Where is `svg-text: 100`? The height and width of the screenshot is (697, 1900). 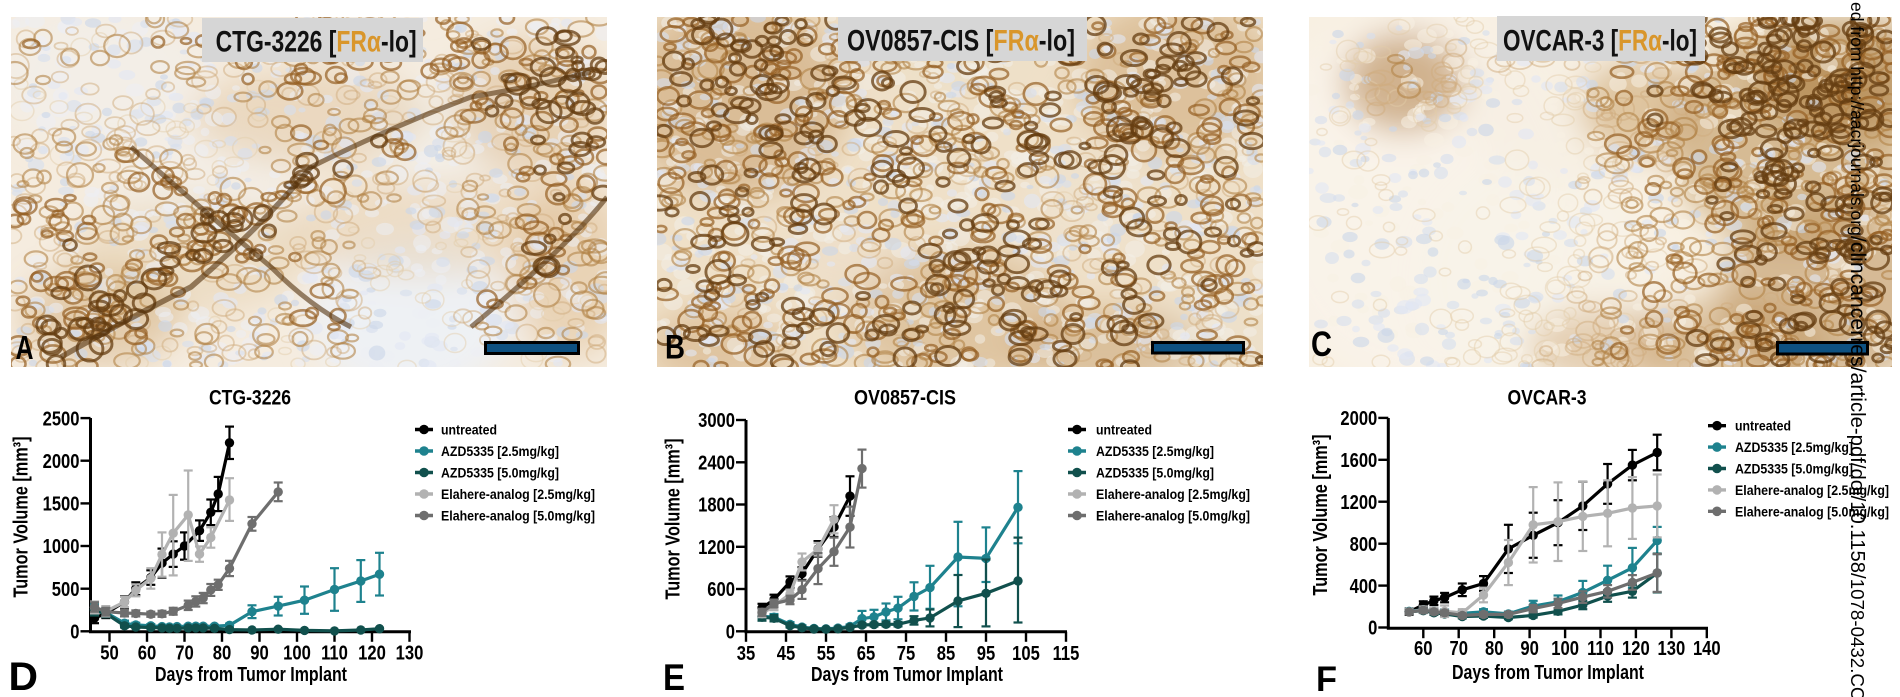 svg-text: 100 is located at coordinates (297, 654).